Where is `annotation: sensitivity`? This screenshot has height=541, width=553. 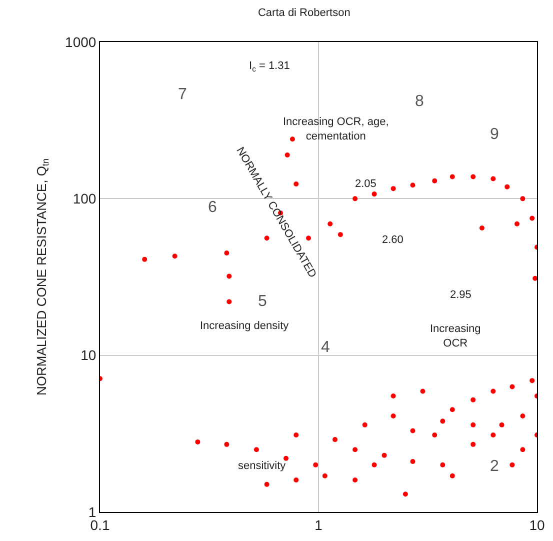 annotation: sensitivity is located at coordinates (262, 466).